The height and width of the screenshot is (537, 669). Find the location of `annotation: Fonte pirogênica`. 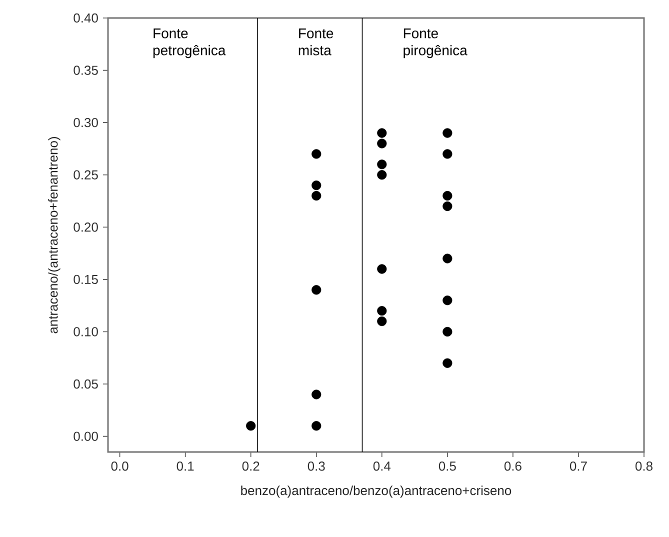

annotation: Fonte pirogênica is located at coordinates (436, 43).